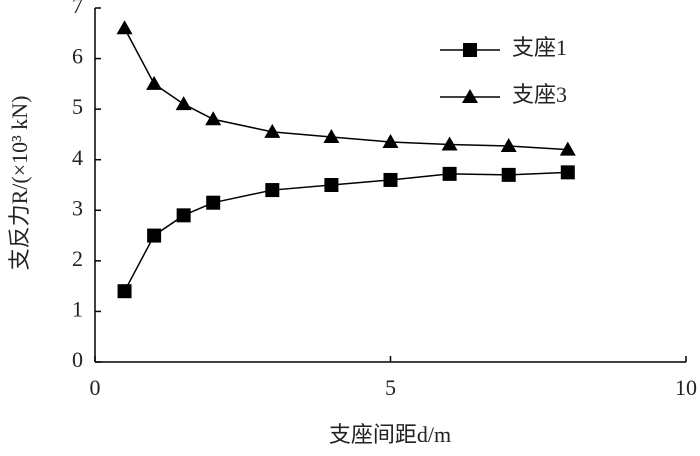 The width and height of the screenshot is (700, 456). I want to click on y-tick-label: 0, so click(77, 359).